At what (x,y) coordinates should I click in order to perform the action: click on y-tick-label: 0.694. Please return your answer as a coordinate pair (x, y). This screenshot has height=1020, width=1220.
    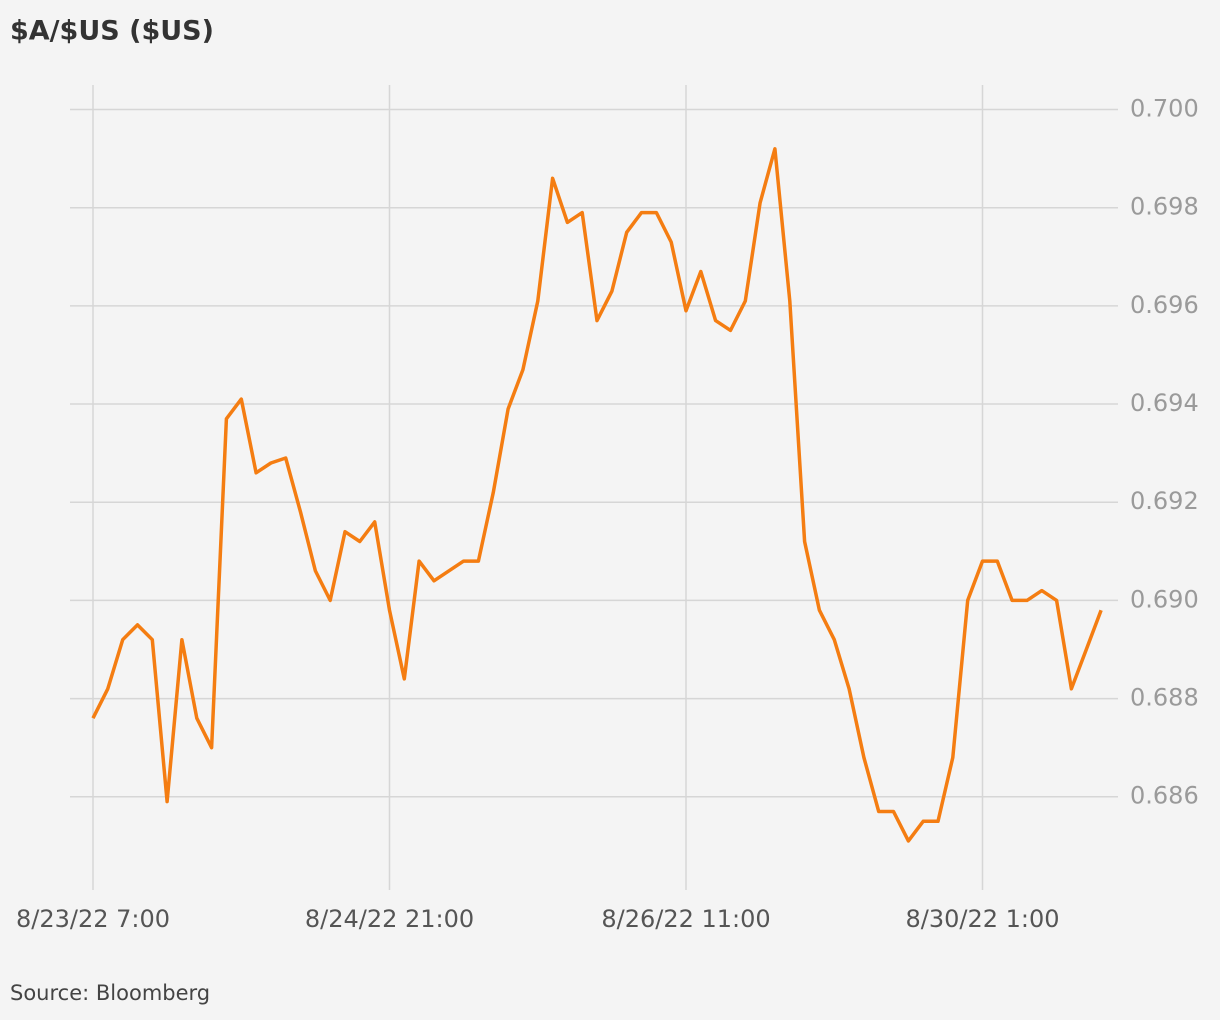
    Looking at the image, I should click on (1164, 403).